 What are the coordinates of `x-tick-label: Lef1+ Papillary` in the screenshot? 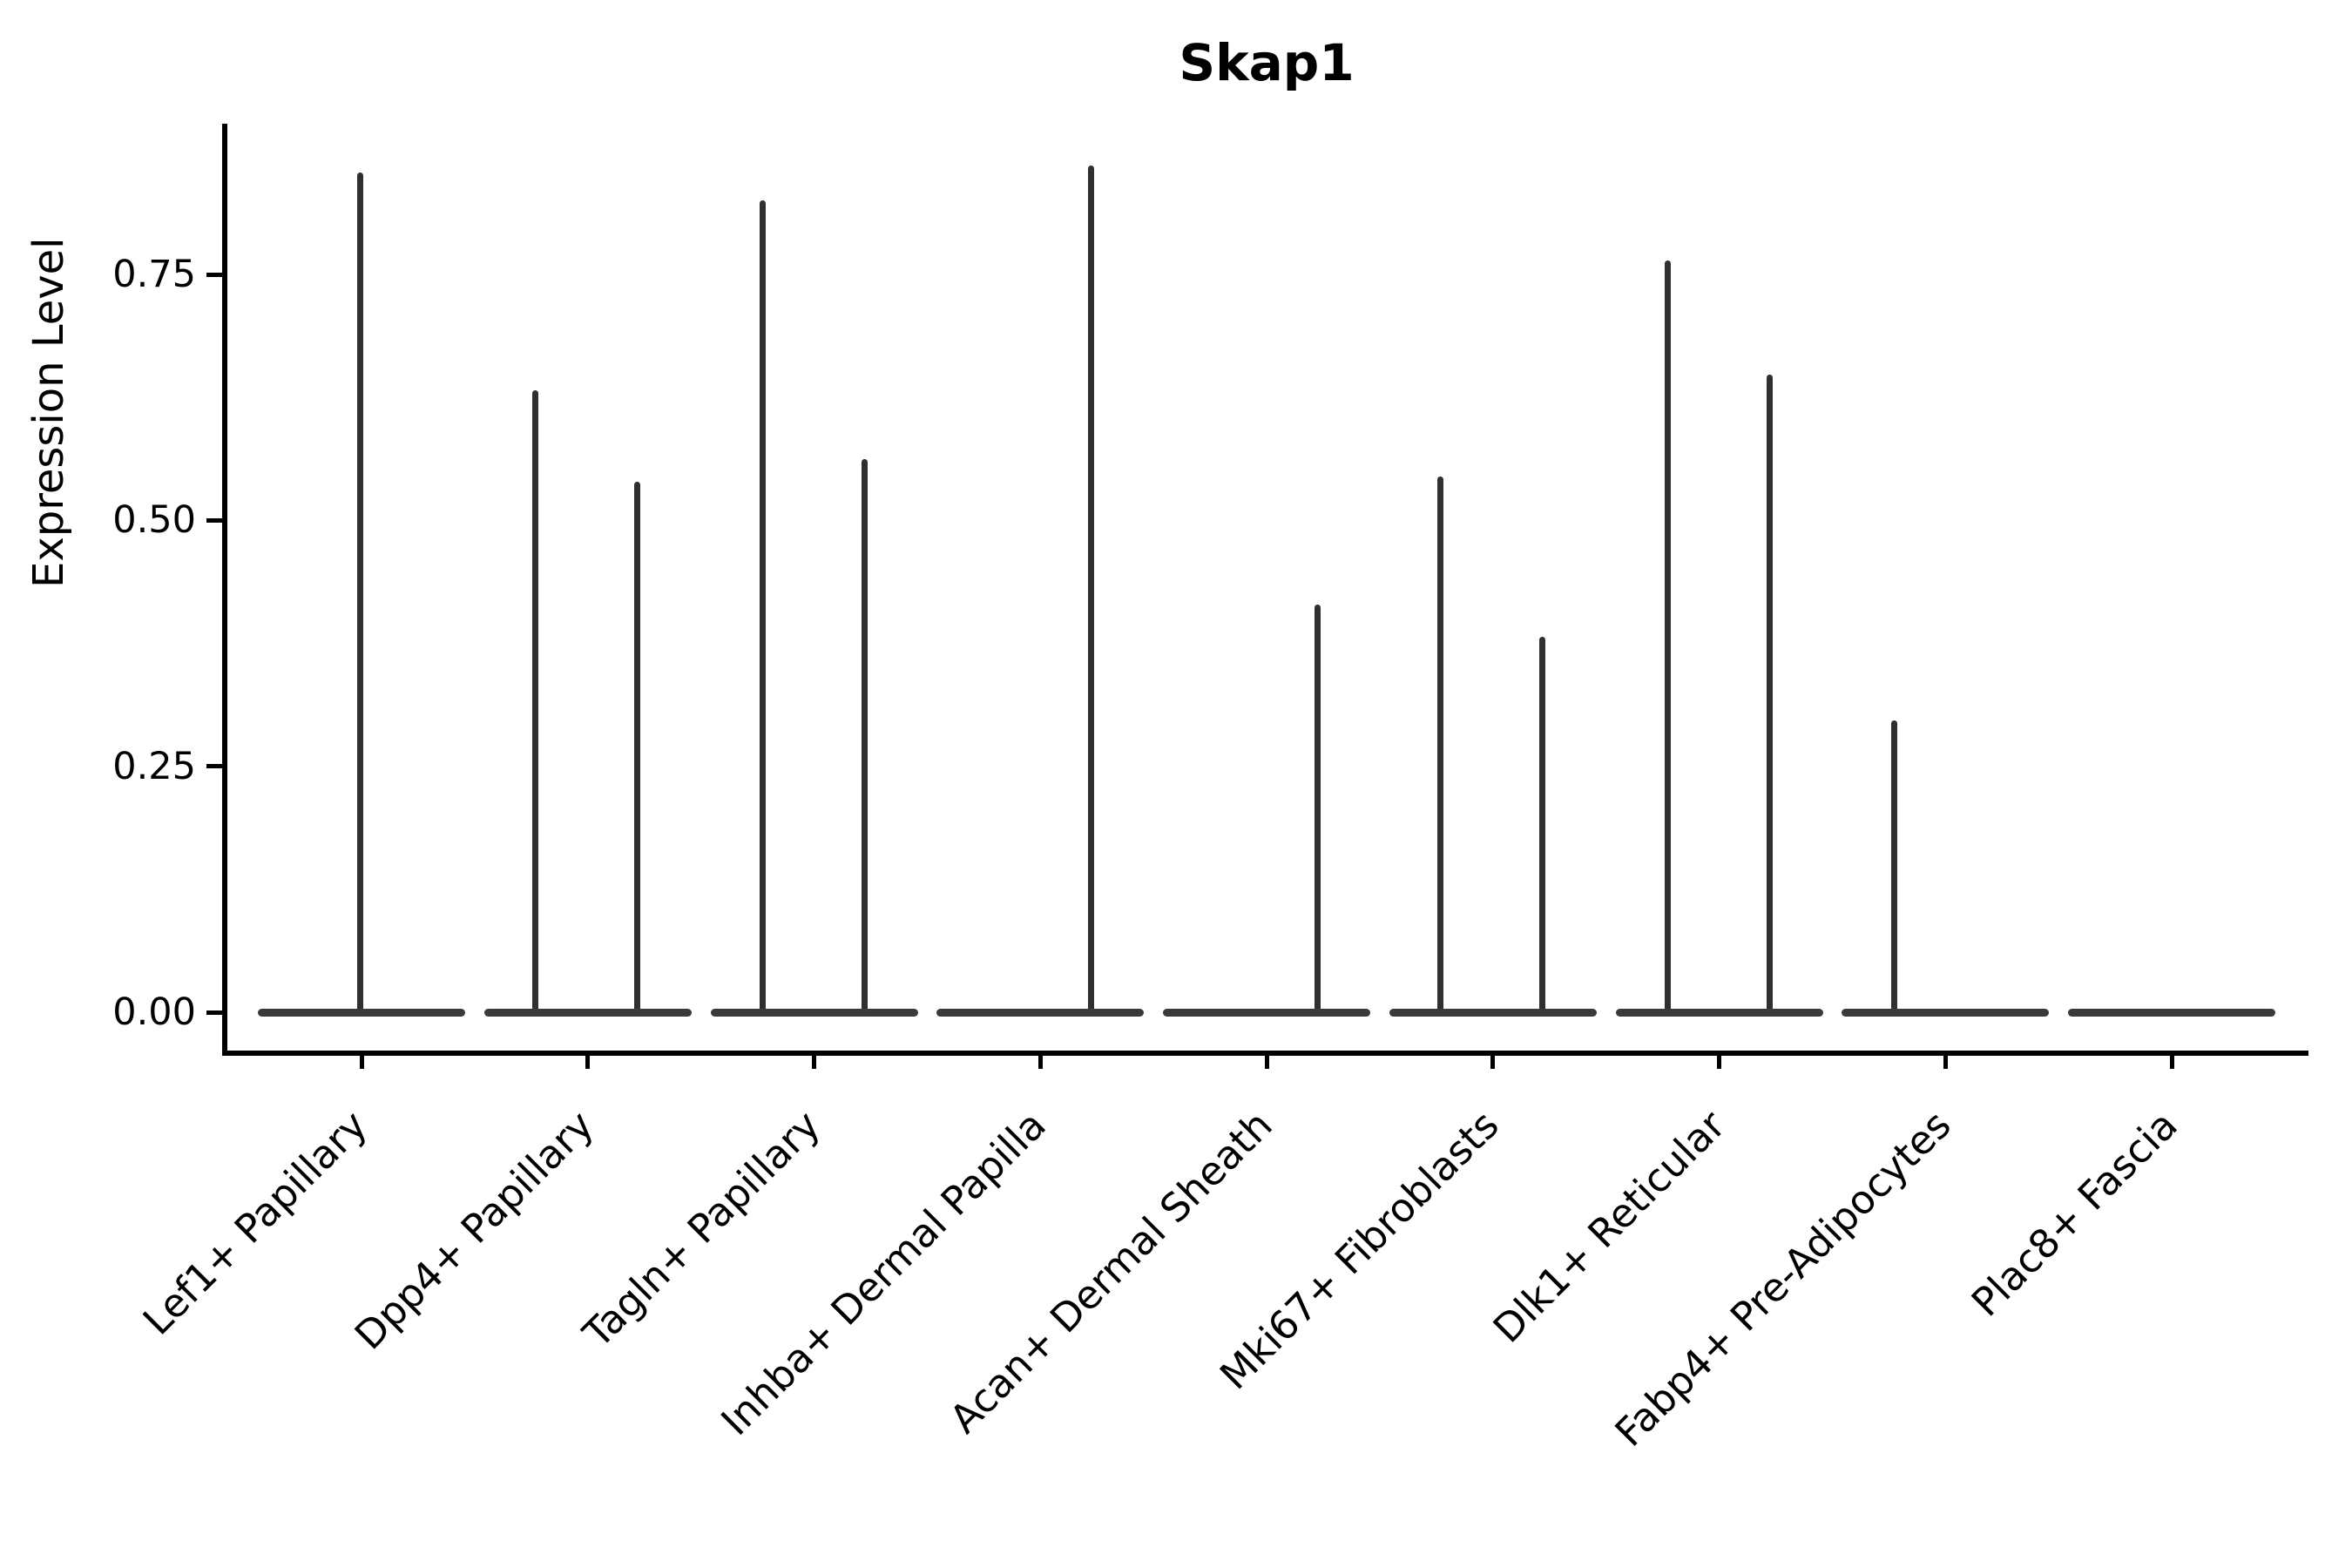 It's located at (255, 1222).